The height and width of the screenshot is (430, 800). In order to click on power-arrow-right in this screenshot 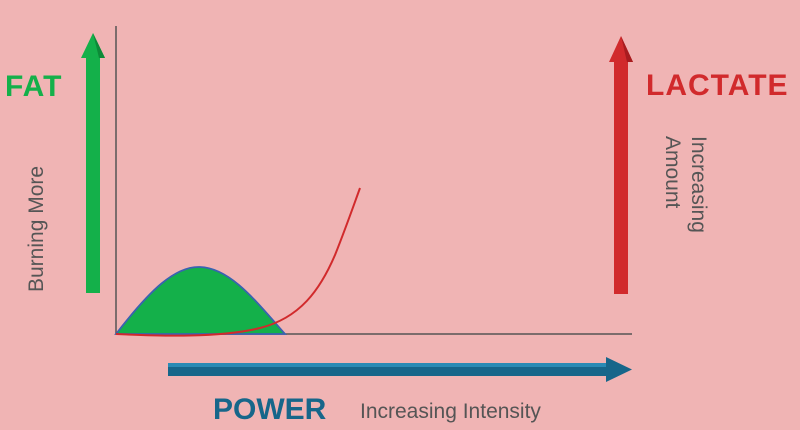, I will do `click(400, 369)`.